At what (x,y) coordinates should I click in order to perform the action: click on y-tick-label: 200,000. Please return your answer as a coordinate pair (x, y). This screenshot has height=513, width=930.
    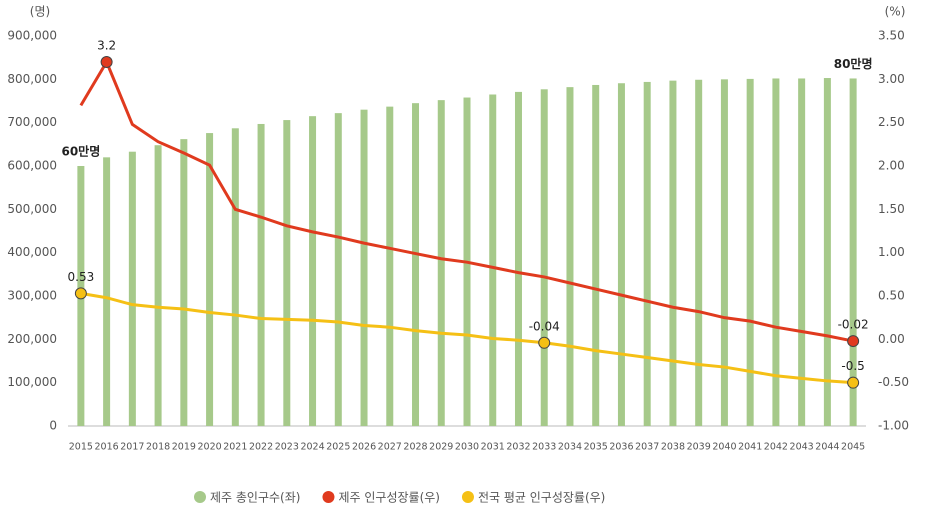
    Looking at the image, I should click on (32, 339).